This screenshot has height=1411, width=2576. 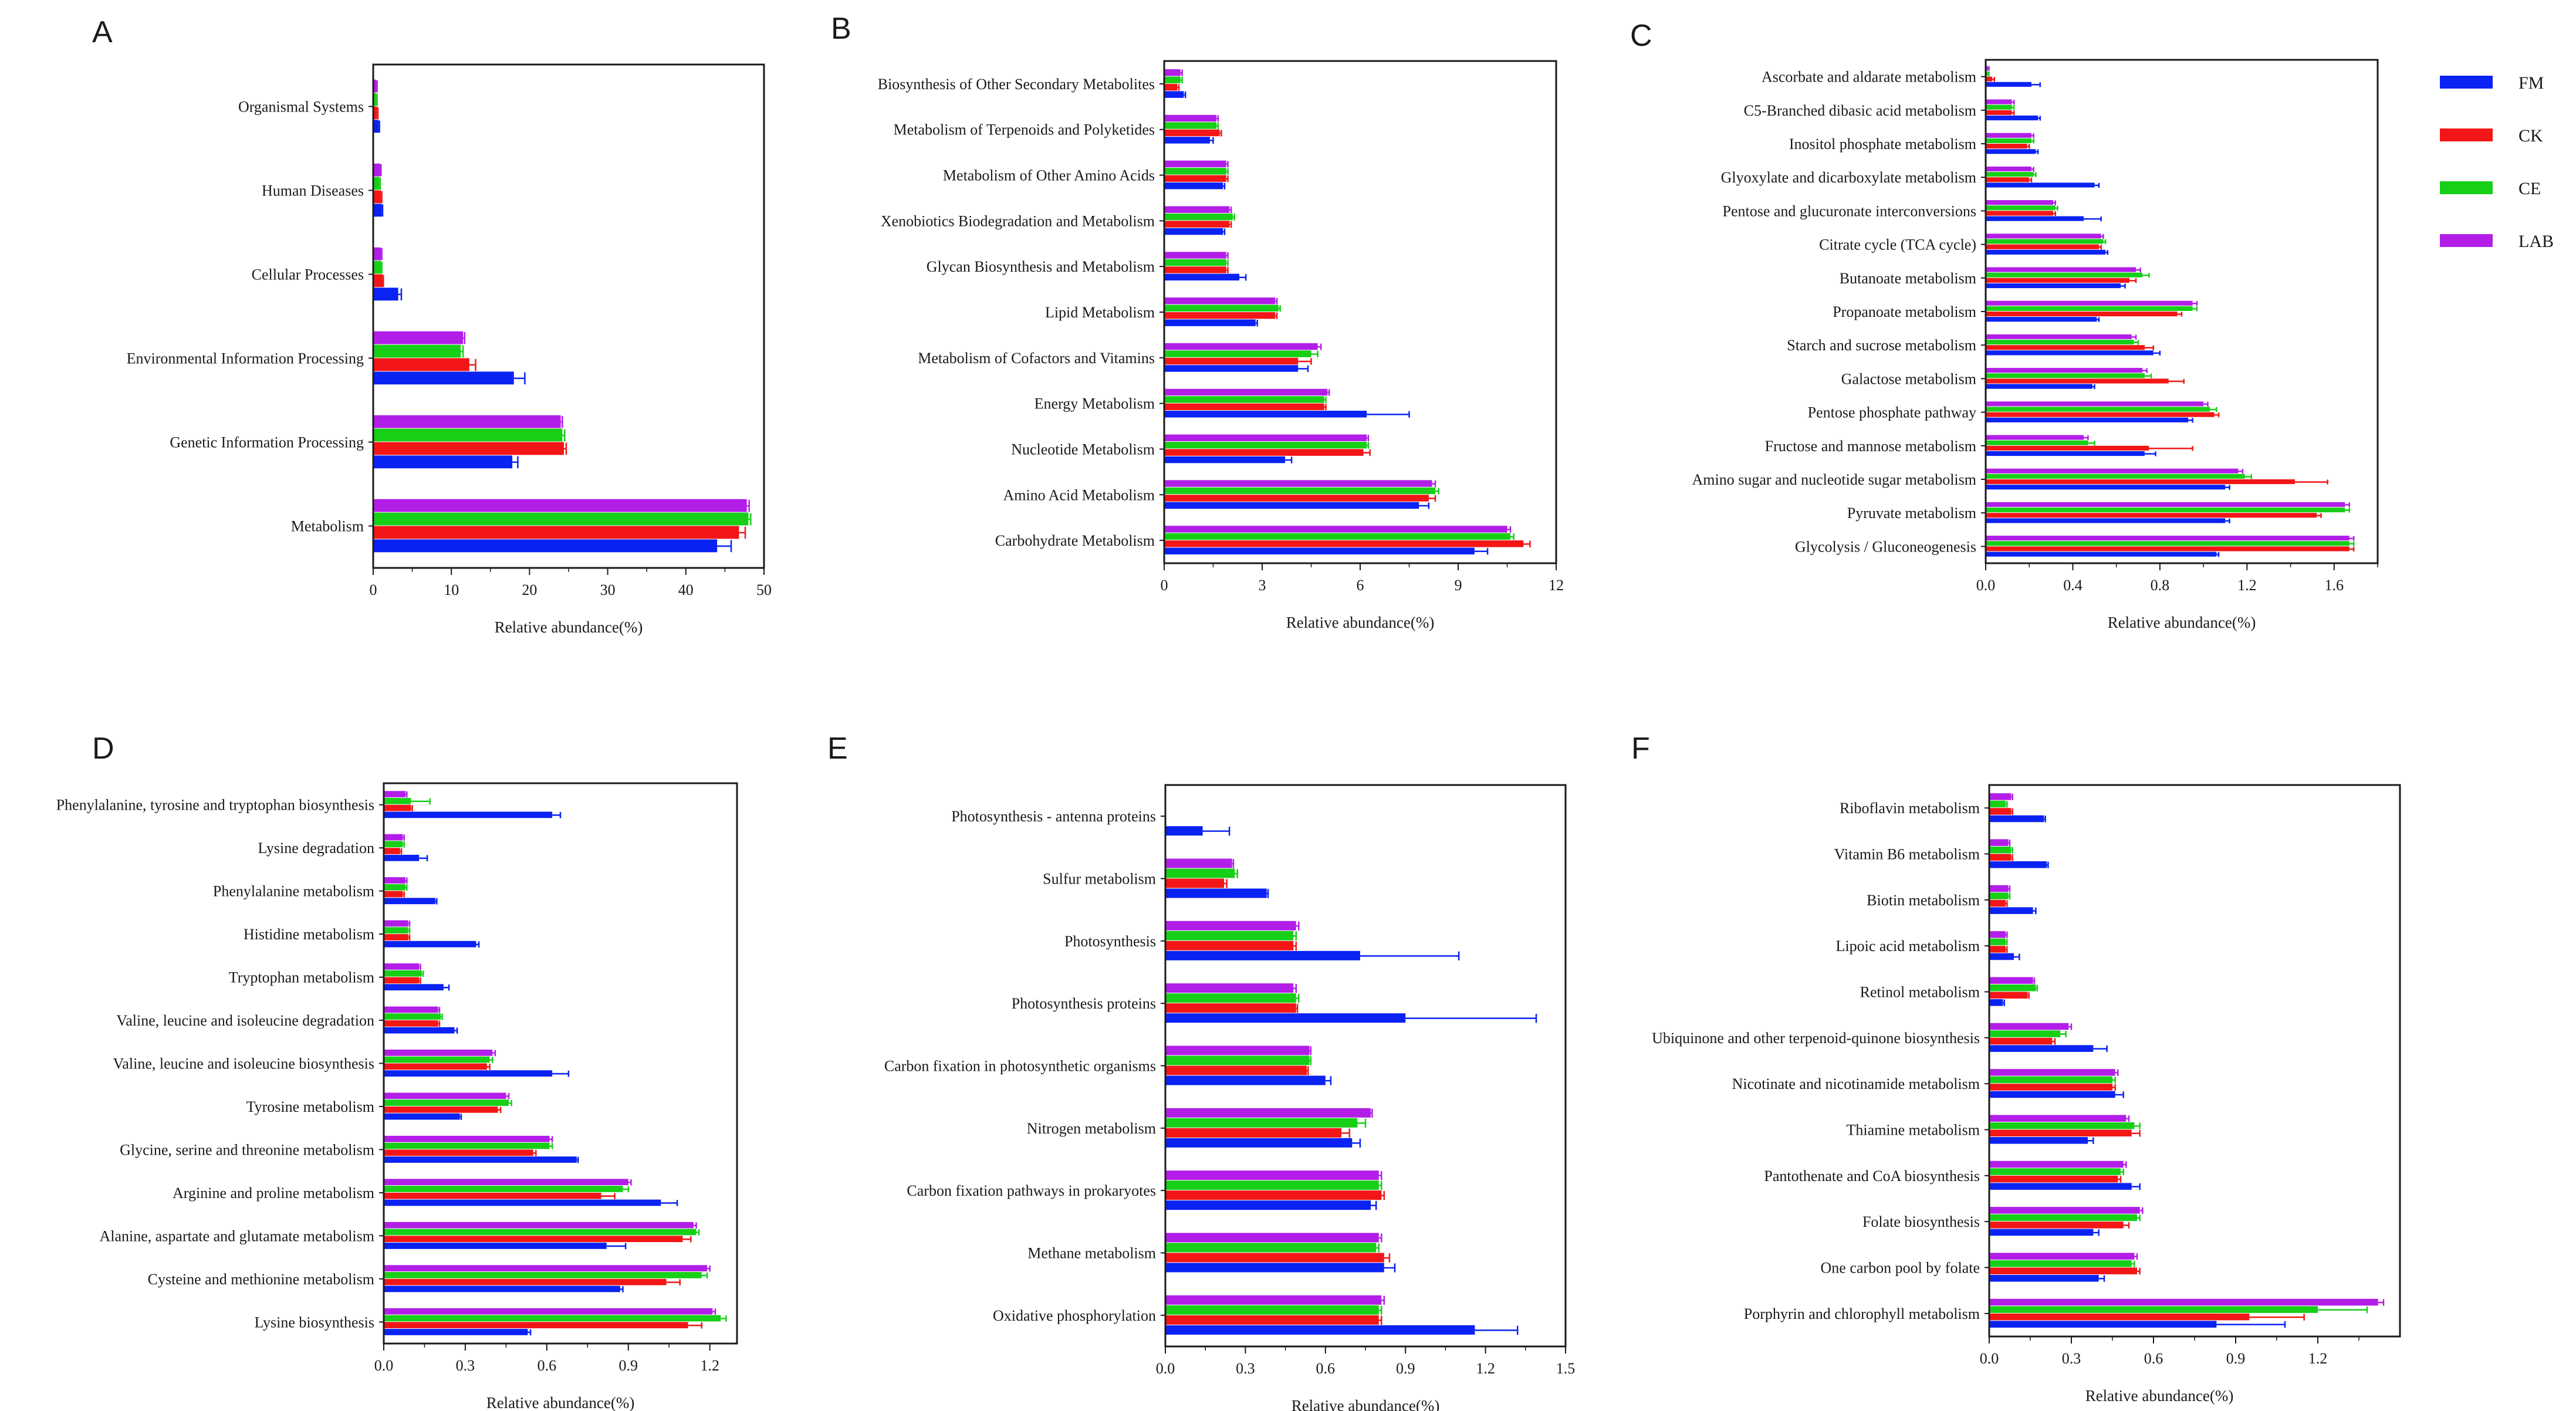 What do you see at coordinates (1272, 1320) in the screenshot?
I see `bar-ck-oxidative-phosphorylation` at bounding box center [1272, 1320].